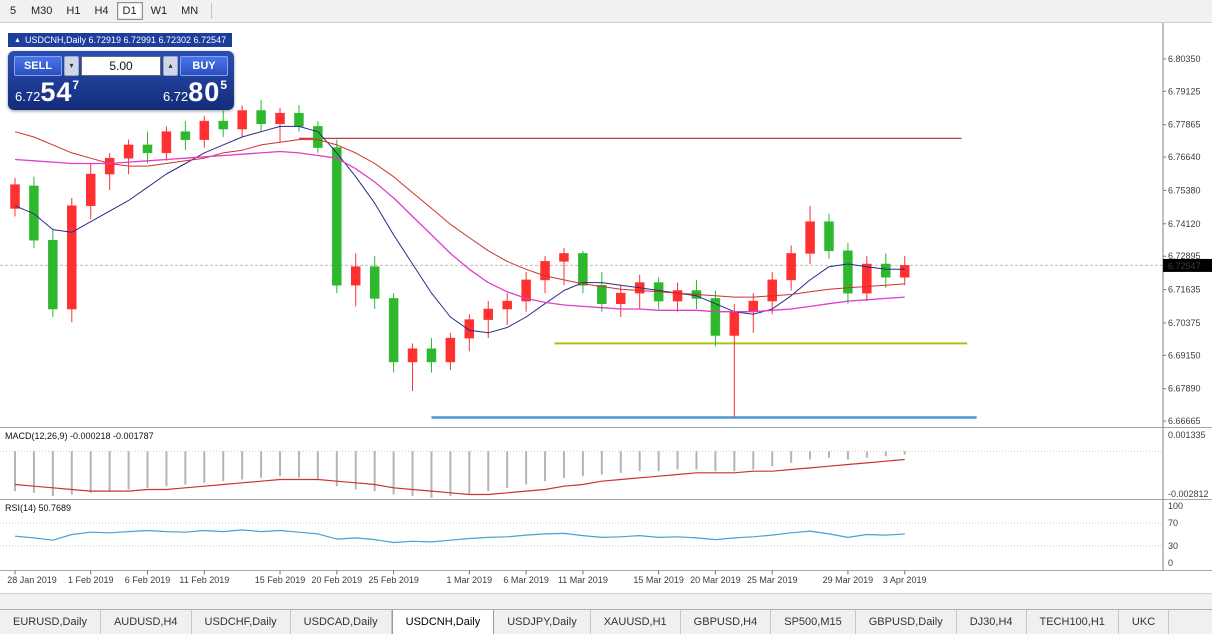 The image size is (1212, 634). What do you see at coordinates (1184, 256) in the screenshot?
I see `svg-text: 6.72895` at bounding box center [1184, 256].